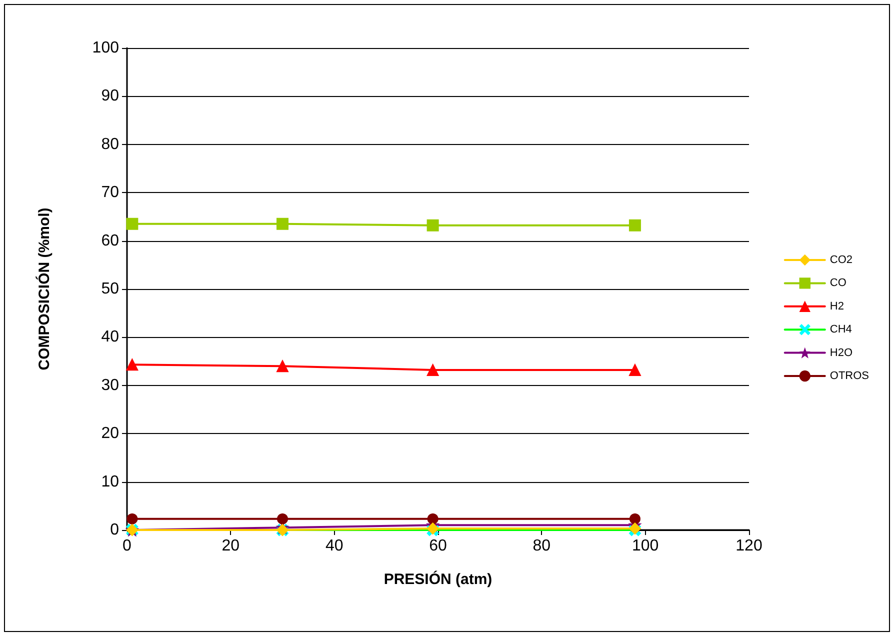 The height and width of the screenshot is (638, 896). I want to click on y-tick-label: 50, so click(110, 289).